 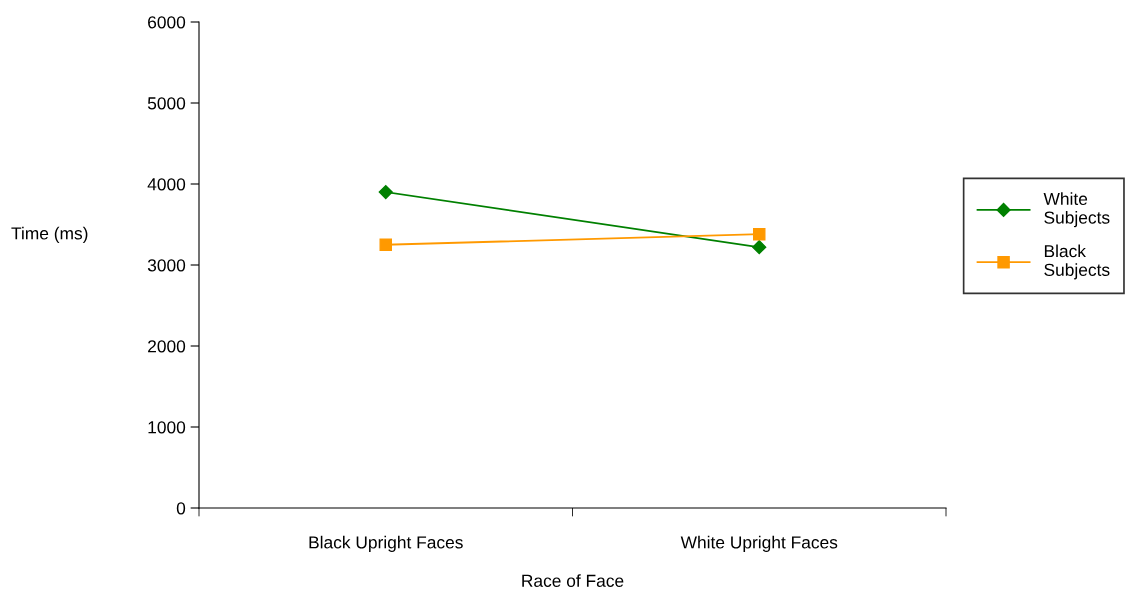 What do you see at coordinates (759, 543) in the screenshot?
I see `x-tick-label: White Upright Faces` at bounding box center [759, 543].